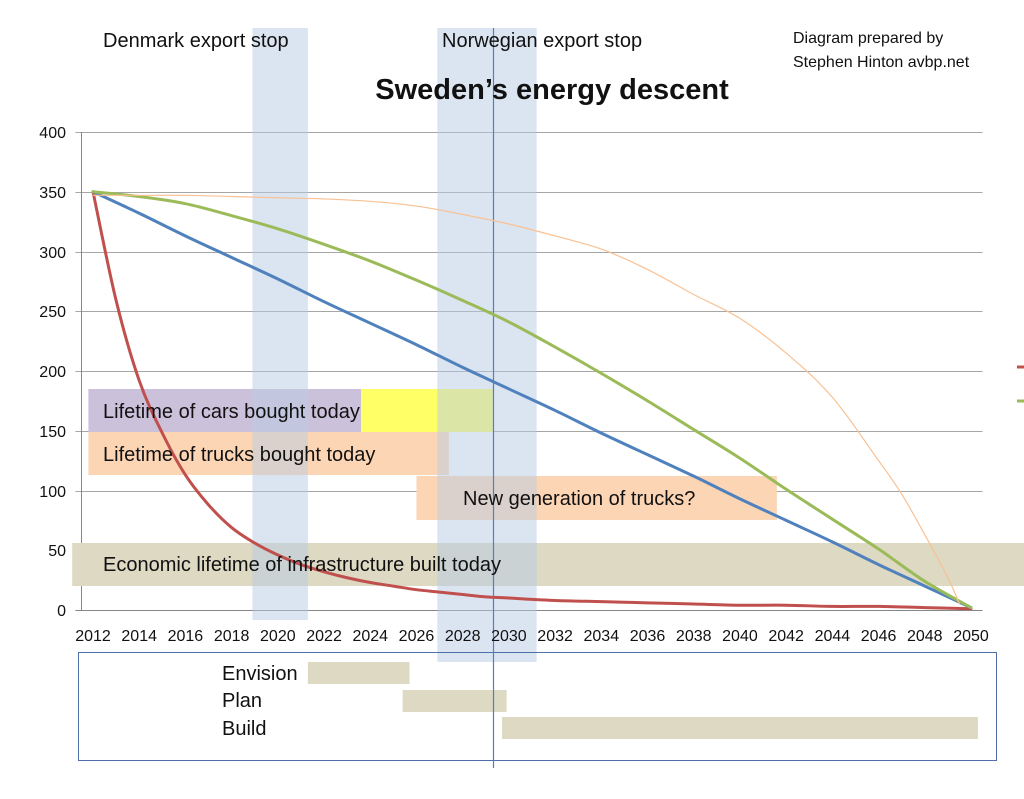  I want to click on y-tick-label: 0, so click(61, 611).